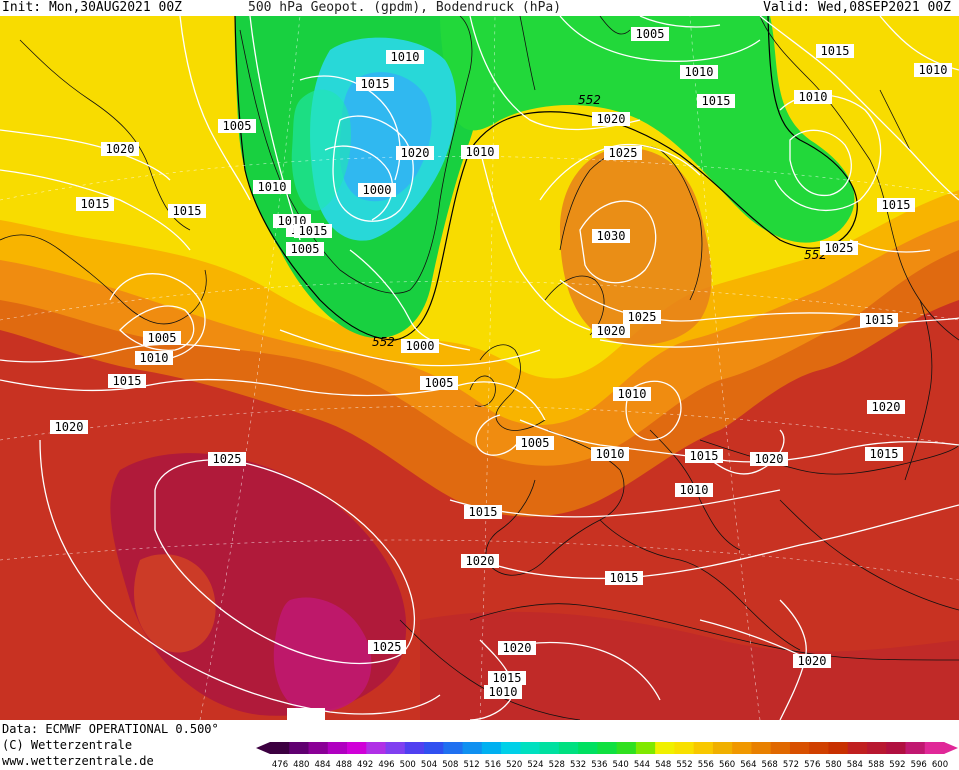  Describe the element at coordinates (493, 765) in the screenshot. I see `colorbar-tick-label: 516` at that location.